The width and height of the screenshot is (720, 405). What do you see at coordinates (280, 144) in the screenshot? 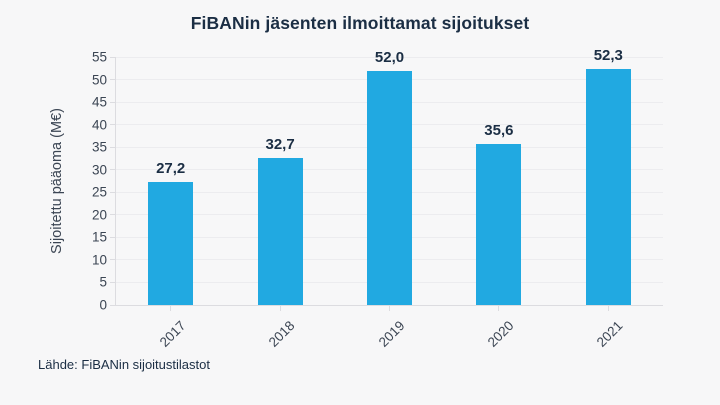
I see `bar-value-label: 32,7` at bounding box center [280, 144].